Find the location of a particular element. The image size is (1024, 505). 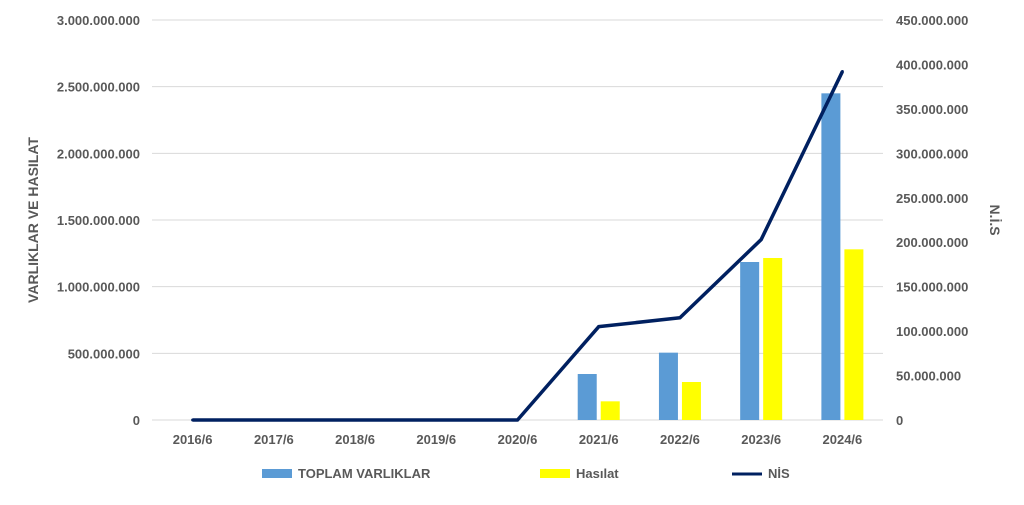

y-tick-label: 1.500.000.000 is located at coordinates (98, 220).